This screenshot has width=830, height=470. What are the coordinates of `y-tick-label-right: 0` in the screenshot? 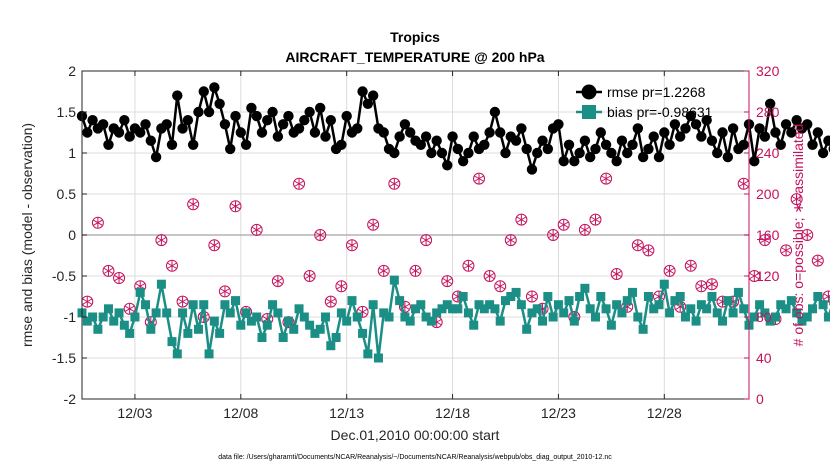 It's located at (760, 399).